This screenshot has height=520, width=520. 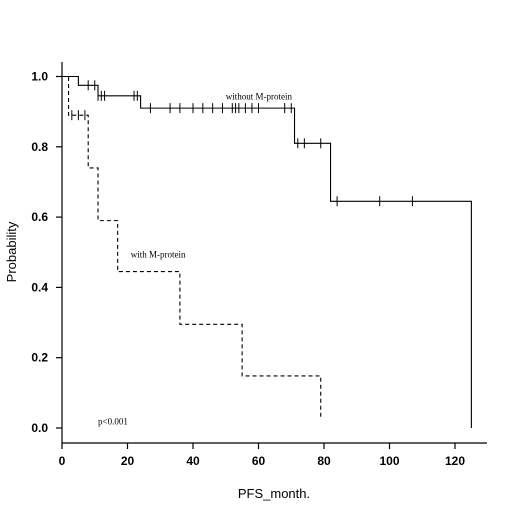 I want to click on y-tick-label: 1.0, so click(x=39, y=77).